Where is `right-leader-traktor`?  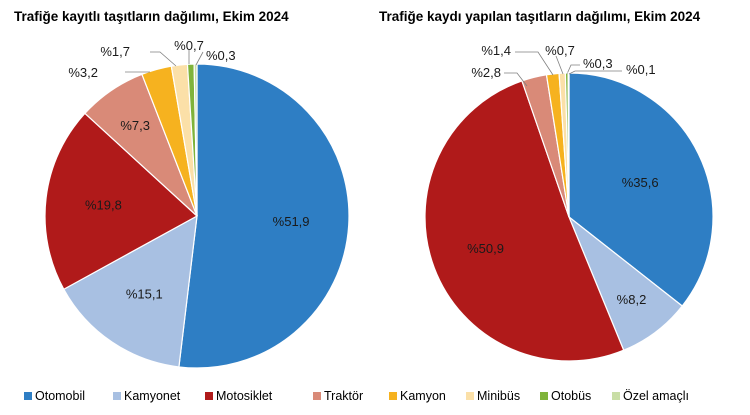 right-leader-traktor is located at coordinates (516, 79).